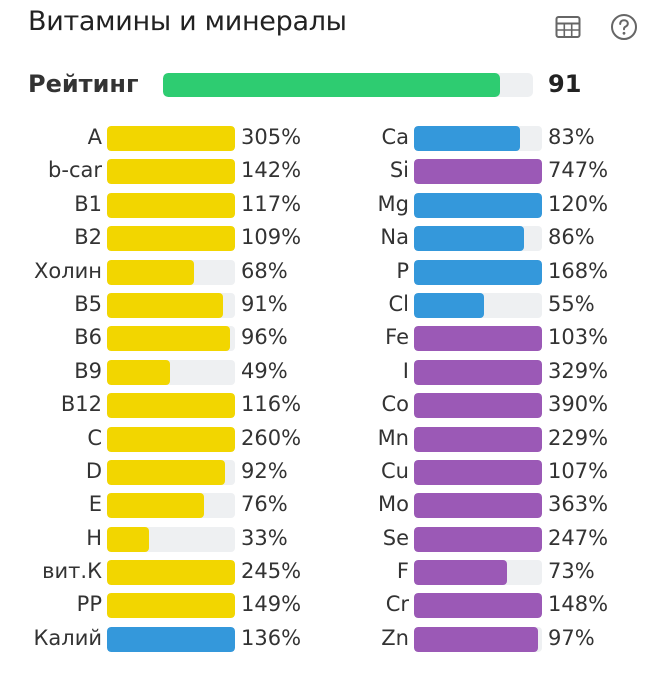  I want to click on question-circle-icon, so click(624, 27).